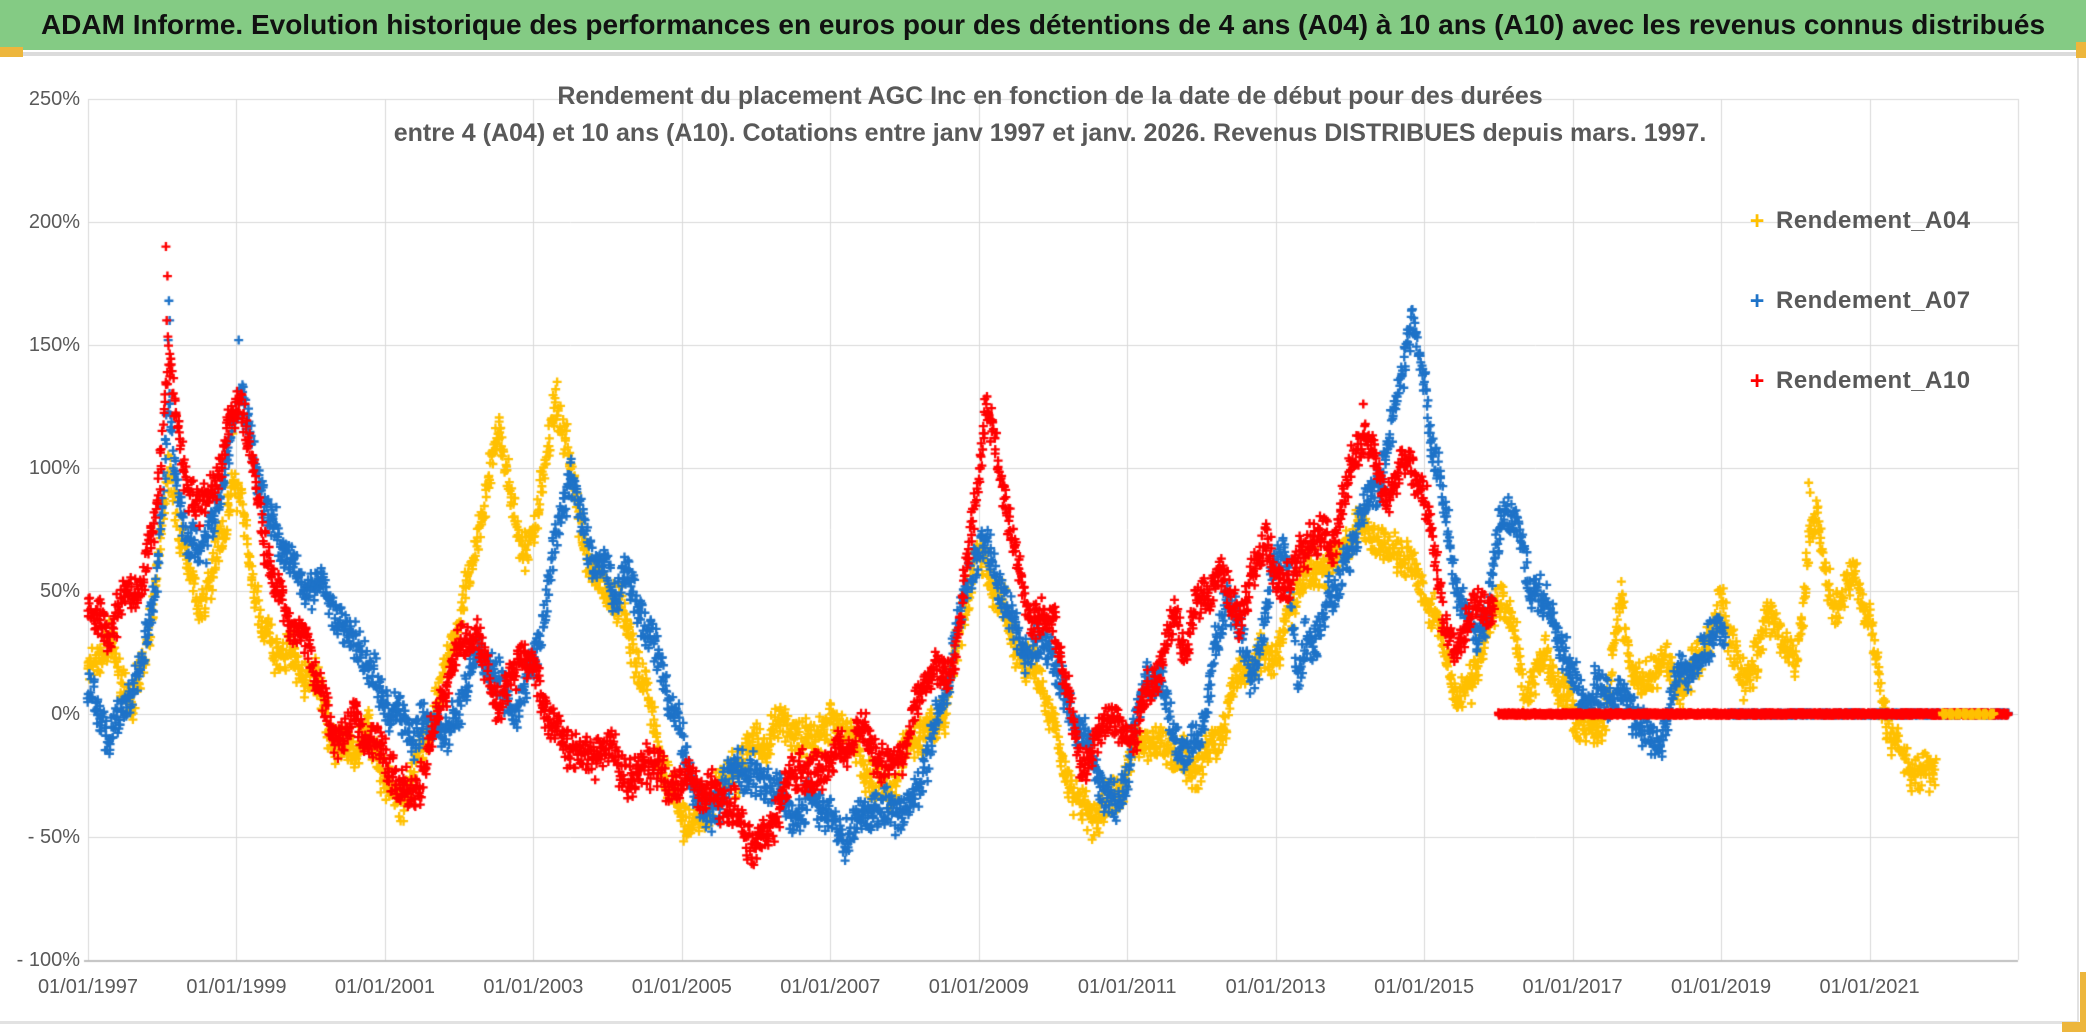 Image resolution: width=2086 pixels, height=1032 pixels. Describe the element at coordinates (54, 468) in the screenshot. I see `y-tick-label: 100%` at that location.